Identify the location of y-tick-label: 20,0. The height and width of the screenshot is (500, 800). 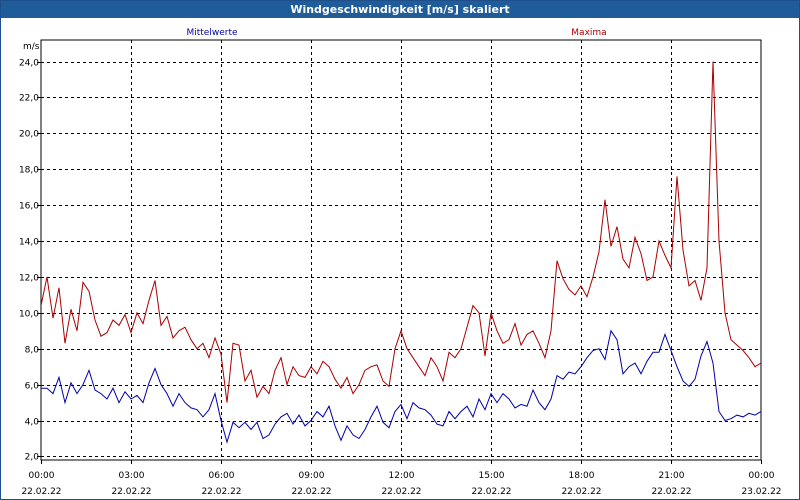
(29, 135).